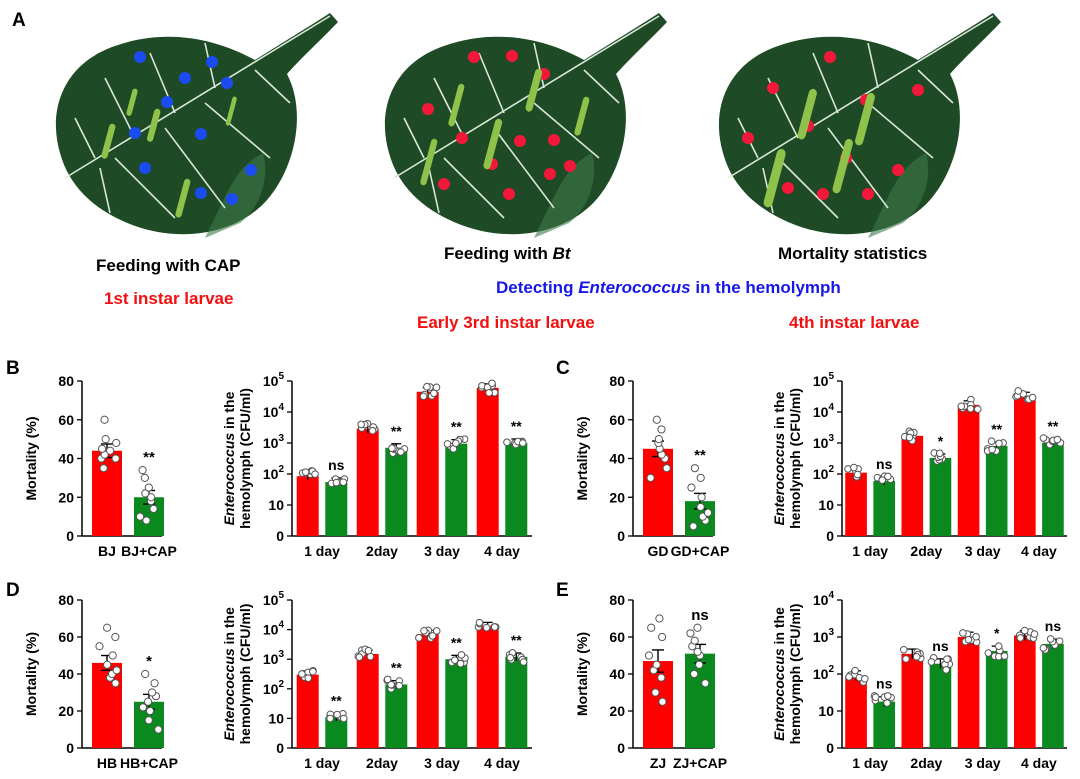 This screenshot has height=779, width=1080. I want to click on y-tick-label: 10, so click(276, 718).